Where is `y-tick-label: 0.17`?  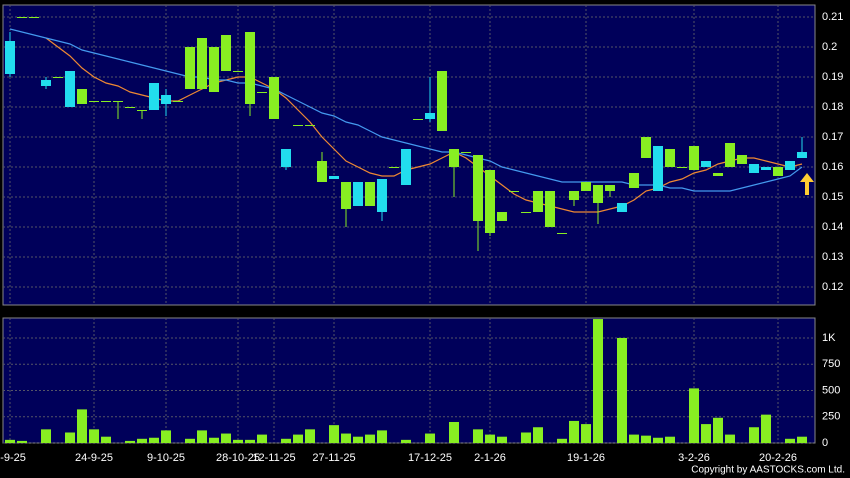 y-tick-label: 0.17 is located at coordinates (832, 137).